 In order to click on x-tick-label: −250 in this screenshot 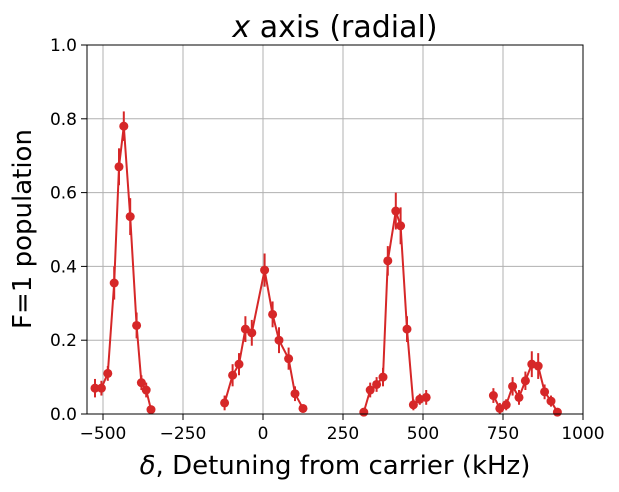, I will do `click(183, 434)`.